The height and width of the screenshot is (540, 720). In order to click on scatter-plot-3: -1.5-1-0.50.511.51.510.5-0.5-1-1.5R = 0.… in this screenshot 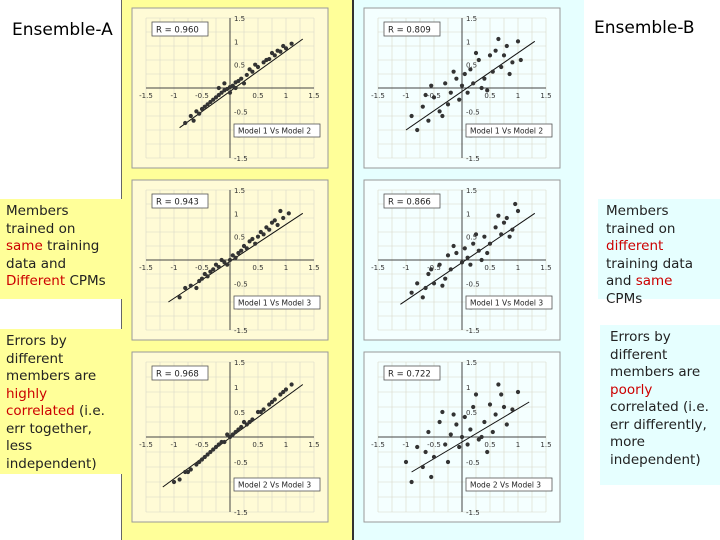, I will do `click(230, 260)`.